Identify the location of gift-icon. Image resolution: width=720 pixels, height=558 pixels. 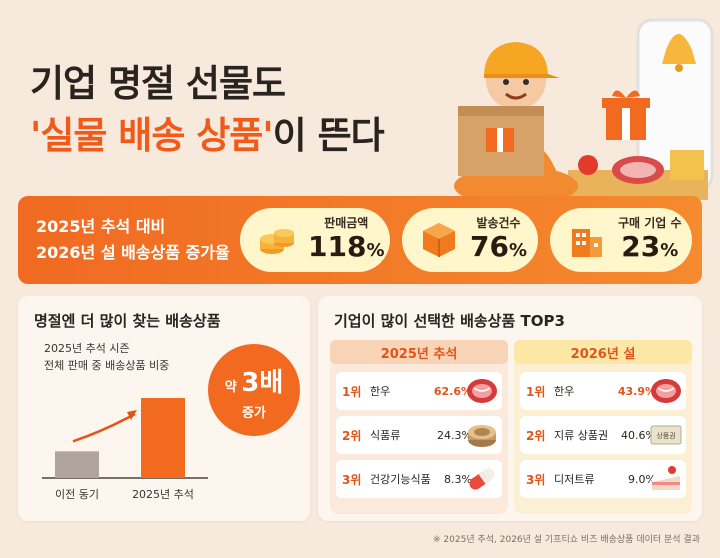
(626, 115).